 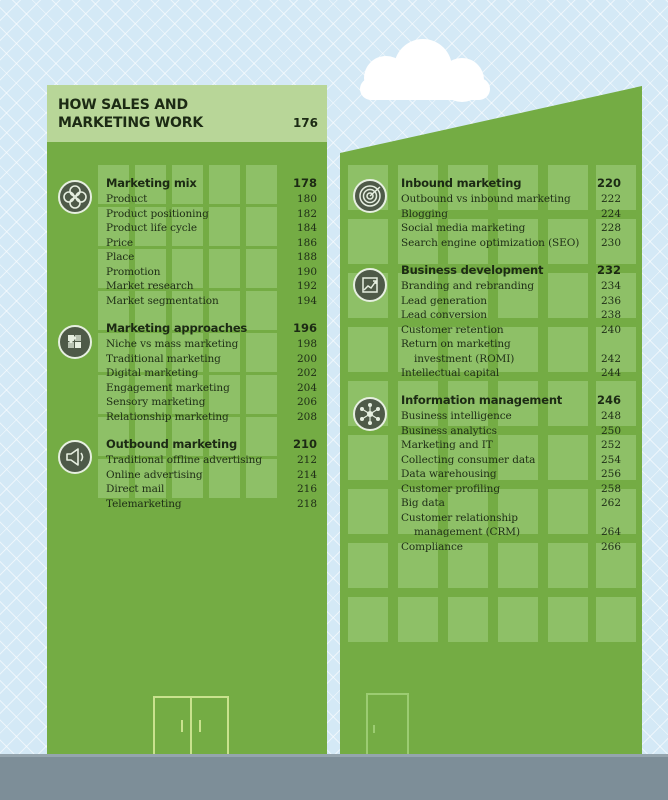 I want to click on toc-entry-title: Product positioning, so click(x=157, y=213).